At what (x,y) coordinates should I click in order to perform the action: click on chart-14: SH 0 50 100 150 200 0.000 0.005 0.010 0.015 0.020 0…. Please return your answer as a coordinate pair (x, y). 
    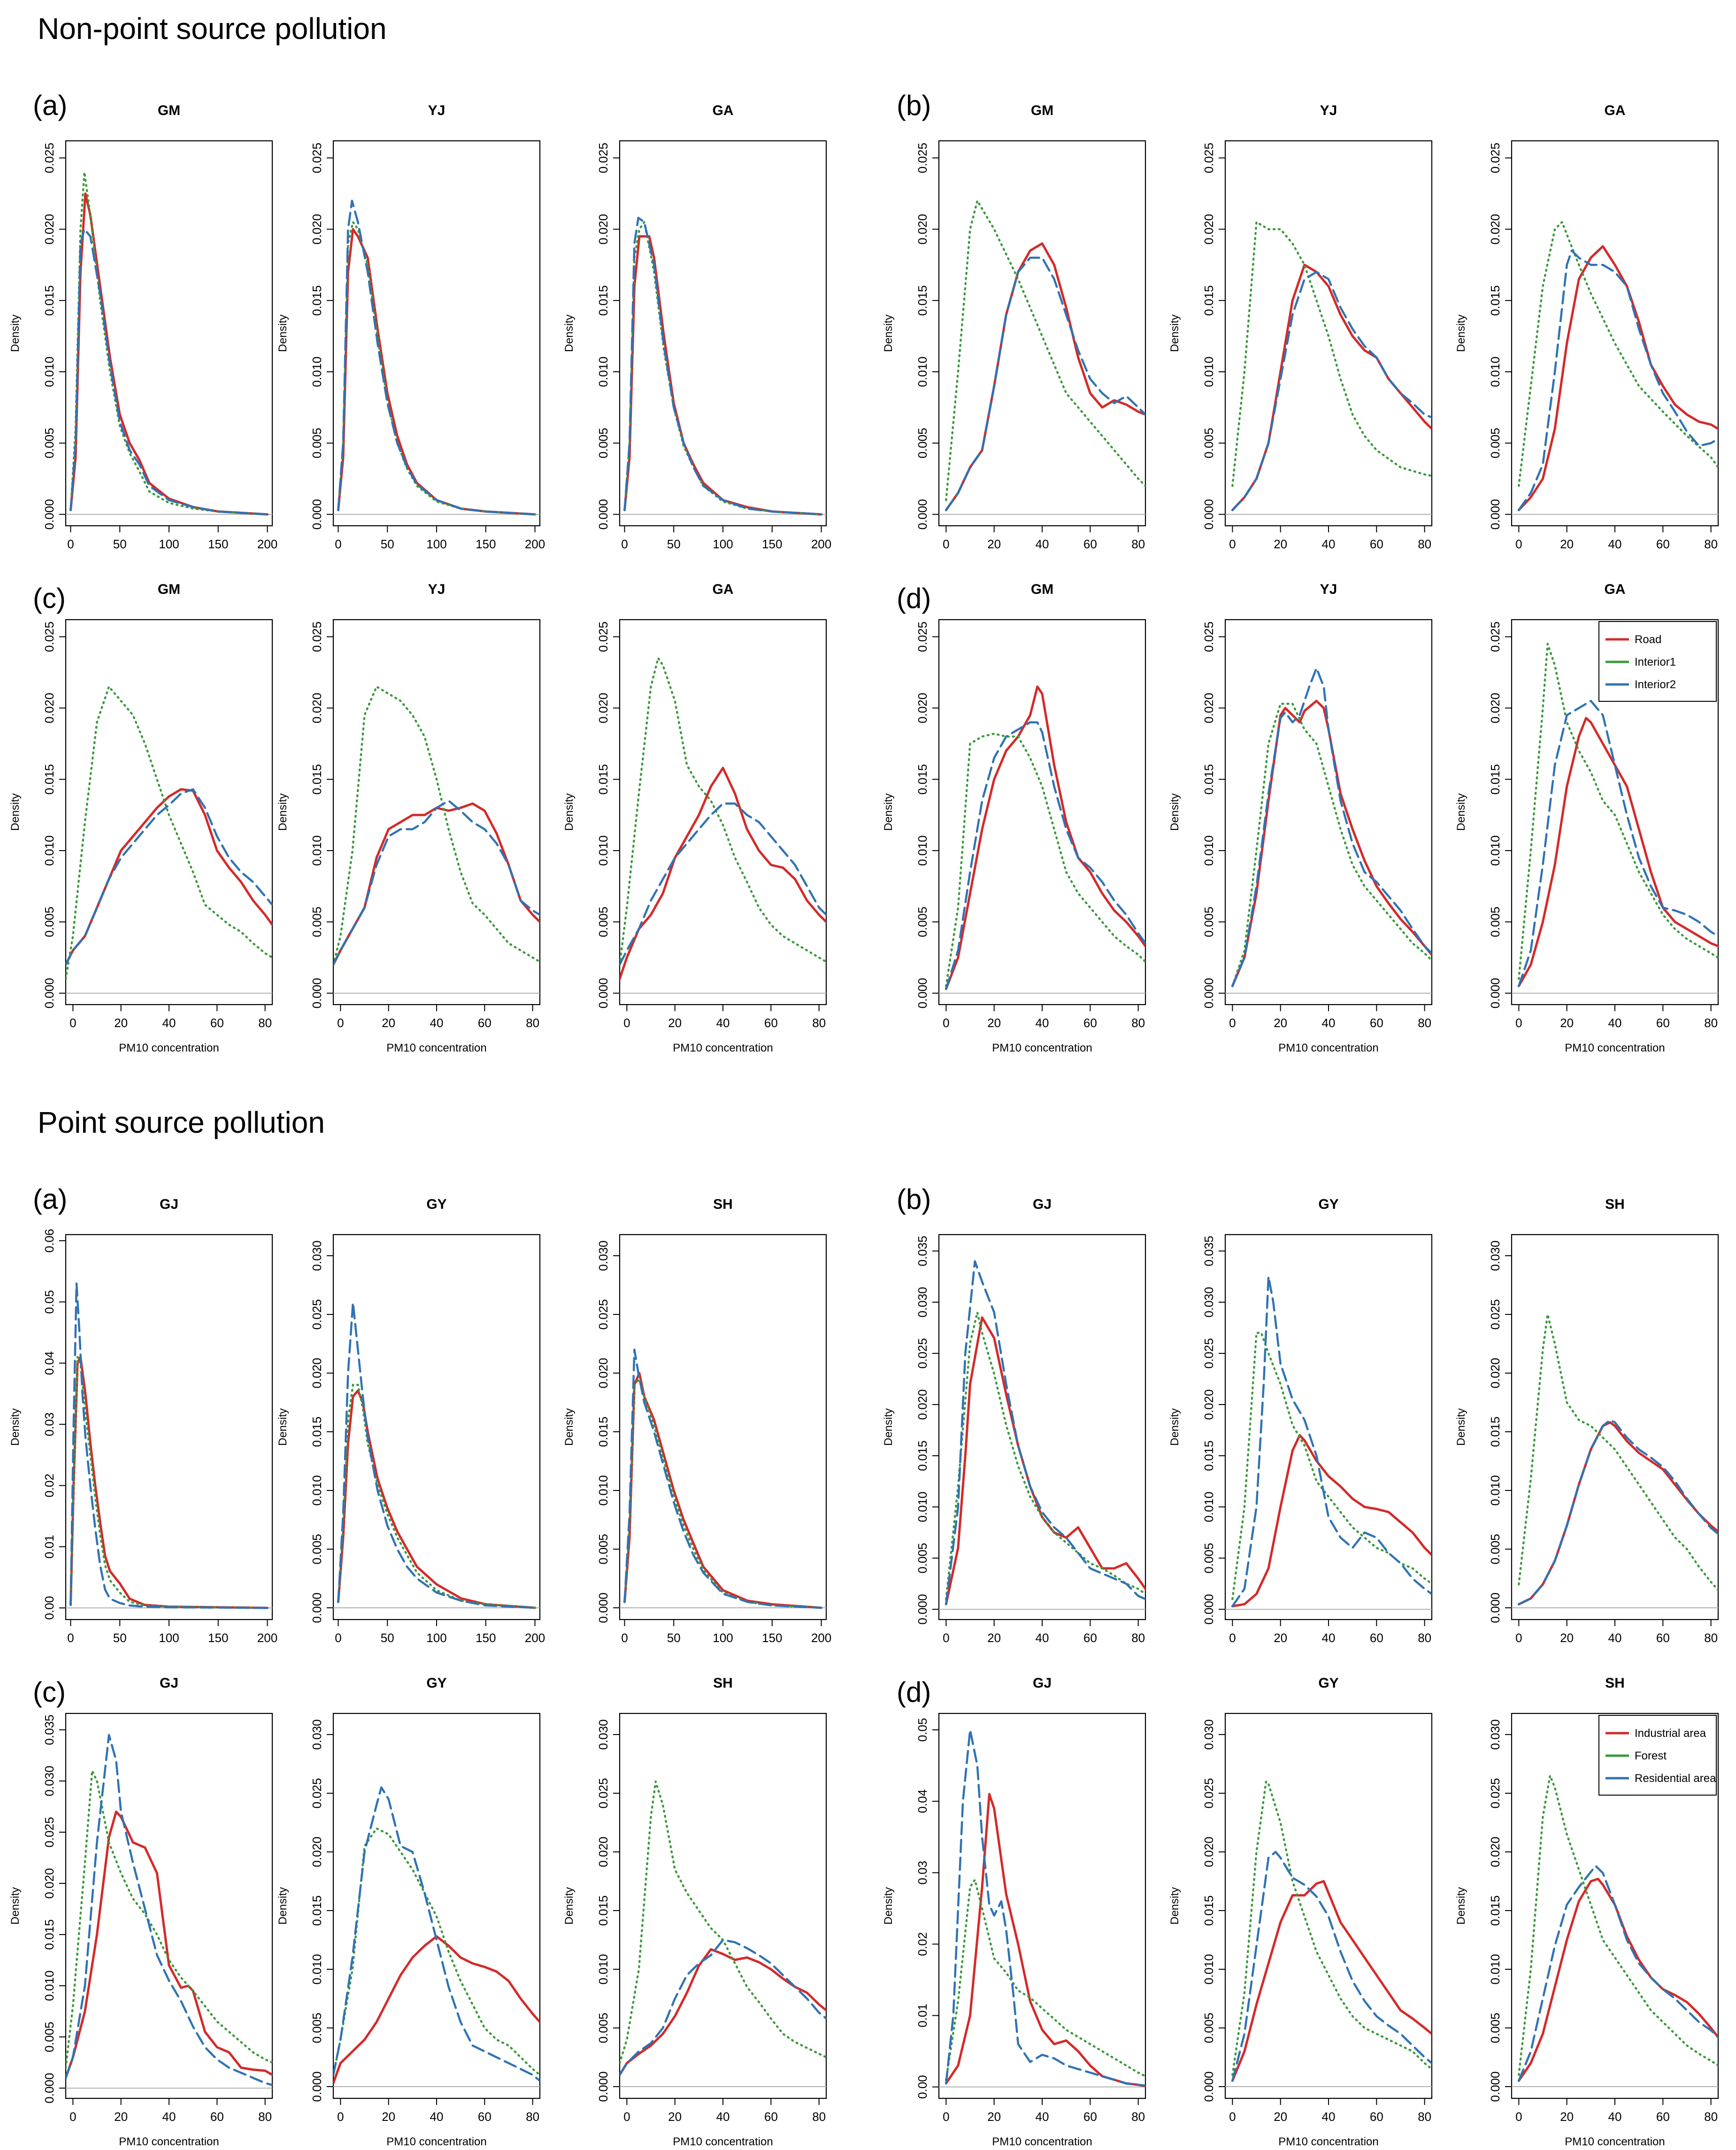
    Looking at the image, I should click on (697, 1421).